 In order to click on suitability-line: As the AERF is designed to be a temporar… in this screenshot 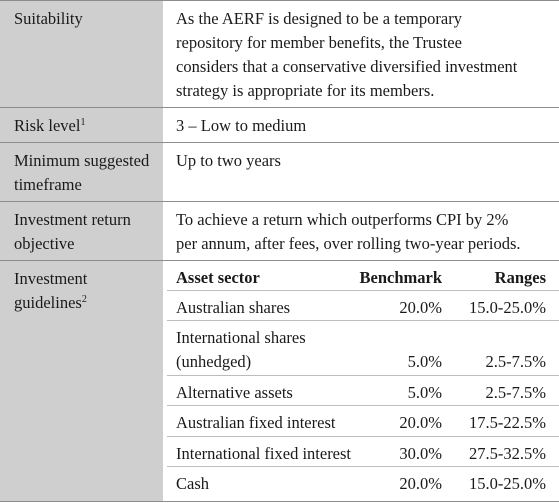, I will do `click(319, 18)`.